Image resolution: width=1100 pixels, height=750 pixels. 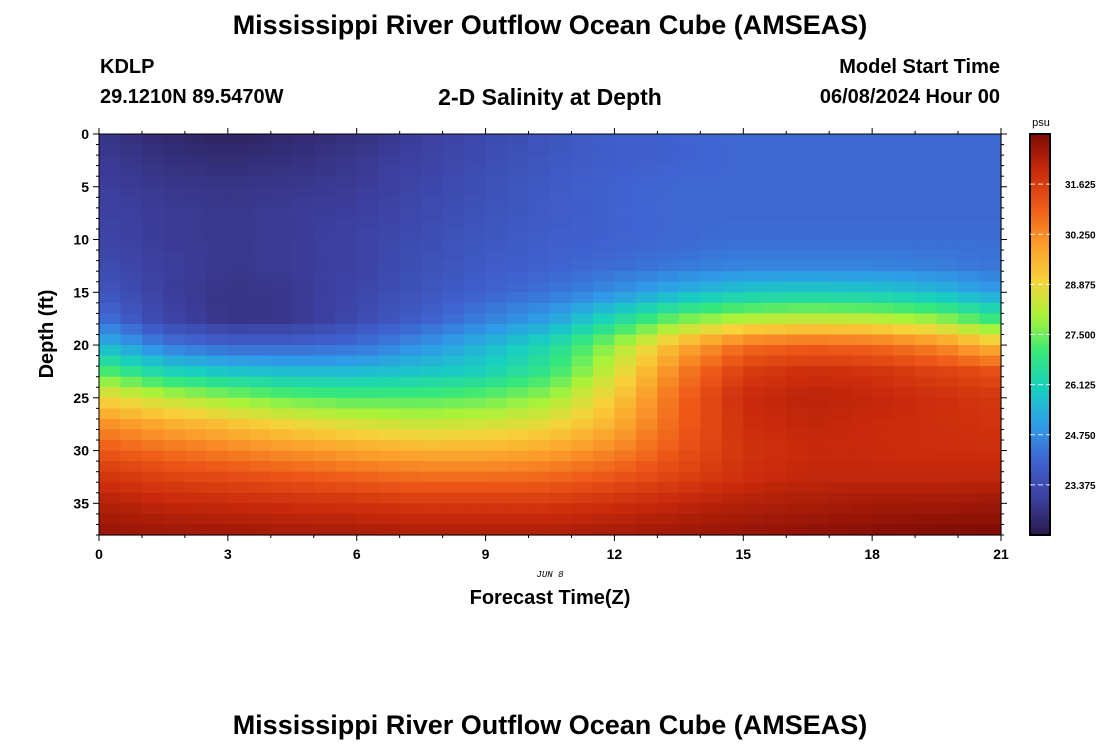 What do you see at coordinates (1080, 386) in the screenshot?
I see `colorbar-tick-label: 26.125` at bounding box center [1080, 386].